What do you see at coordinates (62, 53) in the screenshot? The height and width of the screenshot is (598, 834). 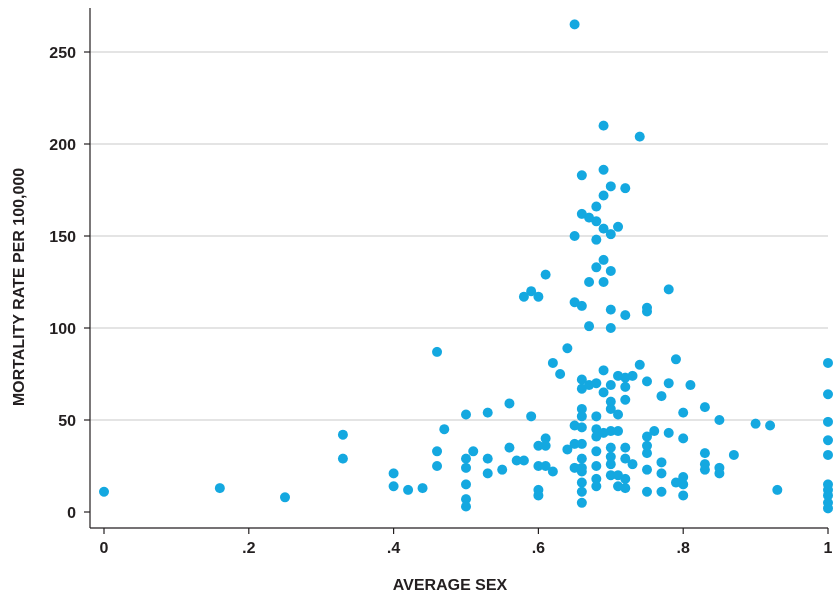 I see `y-tick-label: 250` at bounding box center [62, 53].